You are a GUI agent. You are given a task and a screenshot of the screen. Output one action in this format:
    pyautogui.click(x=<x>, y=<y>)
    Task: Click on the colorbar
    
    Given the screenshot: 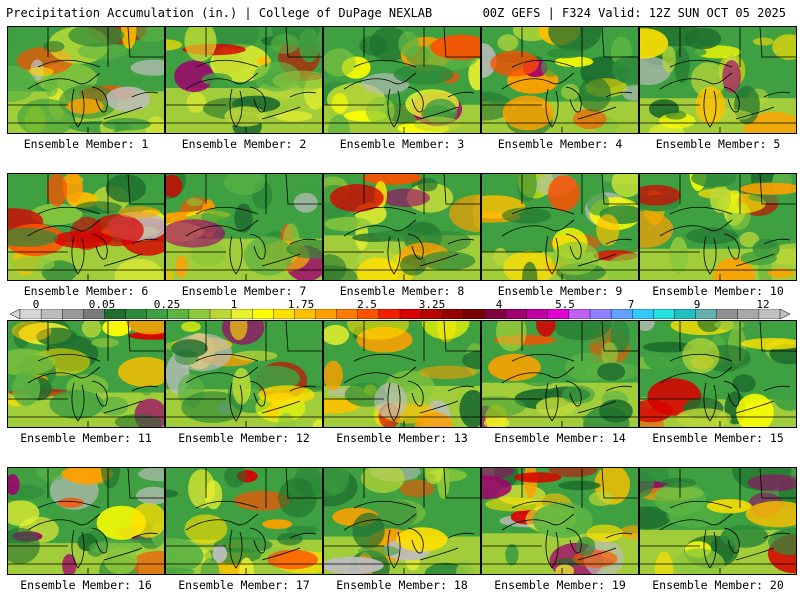 What is the action you would take?
    pyautogui.click(x=400, y=314)
    